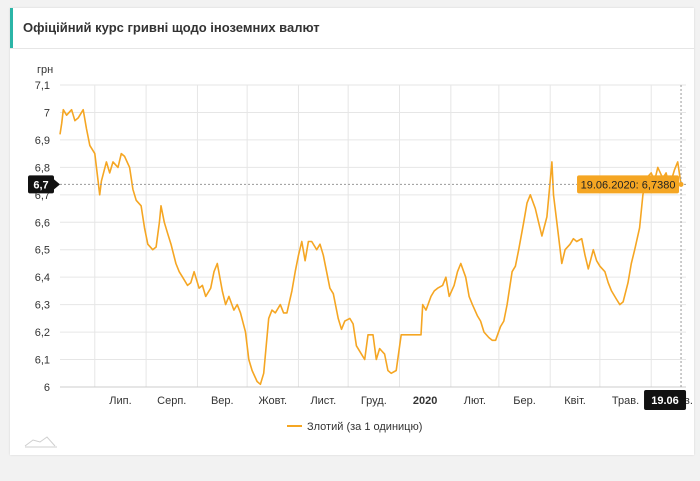 The width and height of the screenshot is (700, 481). Describe the element at coordinates (120, 401) in the screenshot. I see `x-tick-label: Лип.` at that location.